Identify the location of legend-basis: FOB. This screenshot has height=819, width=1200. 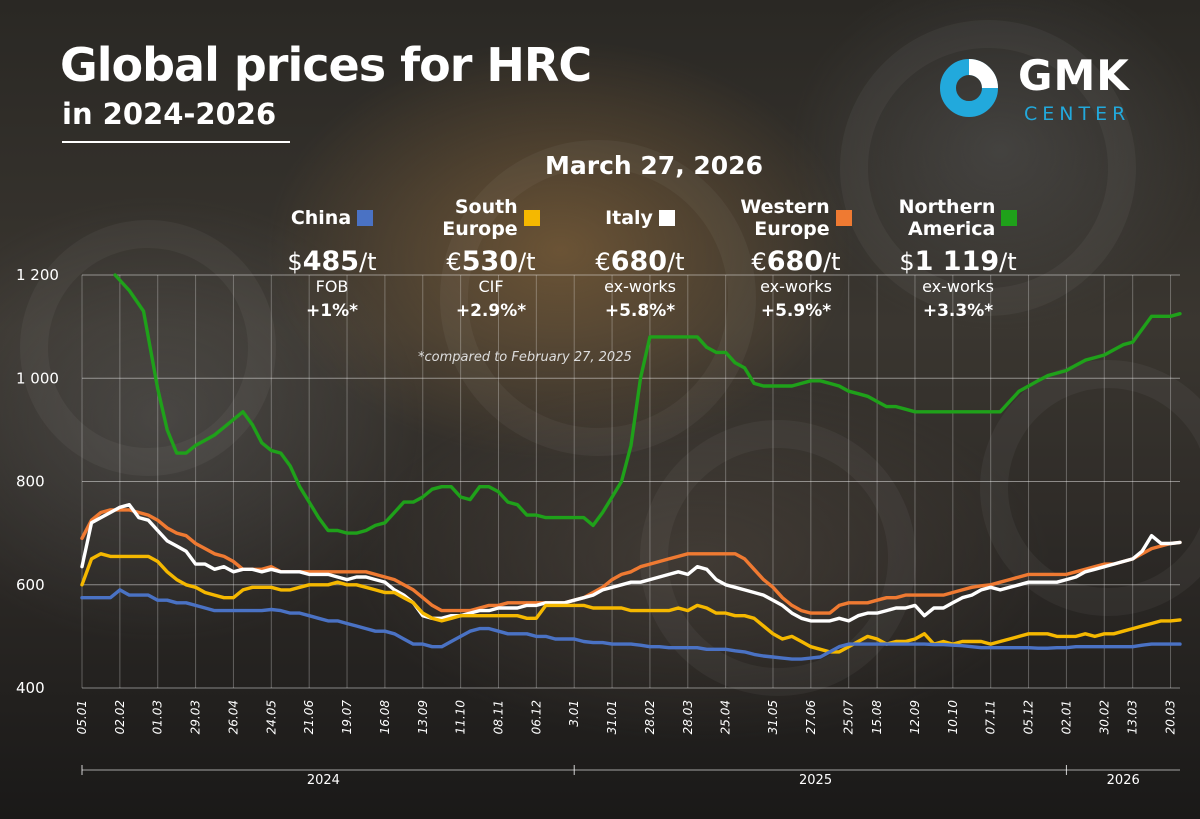
(332, 286).